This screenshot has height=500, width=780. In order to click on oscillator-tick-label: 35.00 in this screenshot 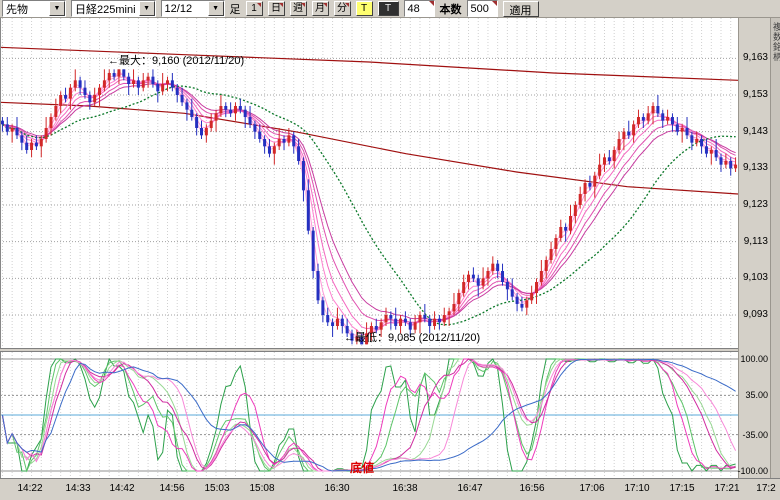, I will do `click(756, 395)`.